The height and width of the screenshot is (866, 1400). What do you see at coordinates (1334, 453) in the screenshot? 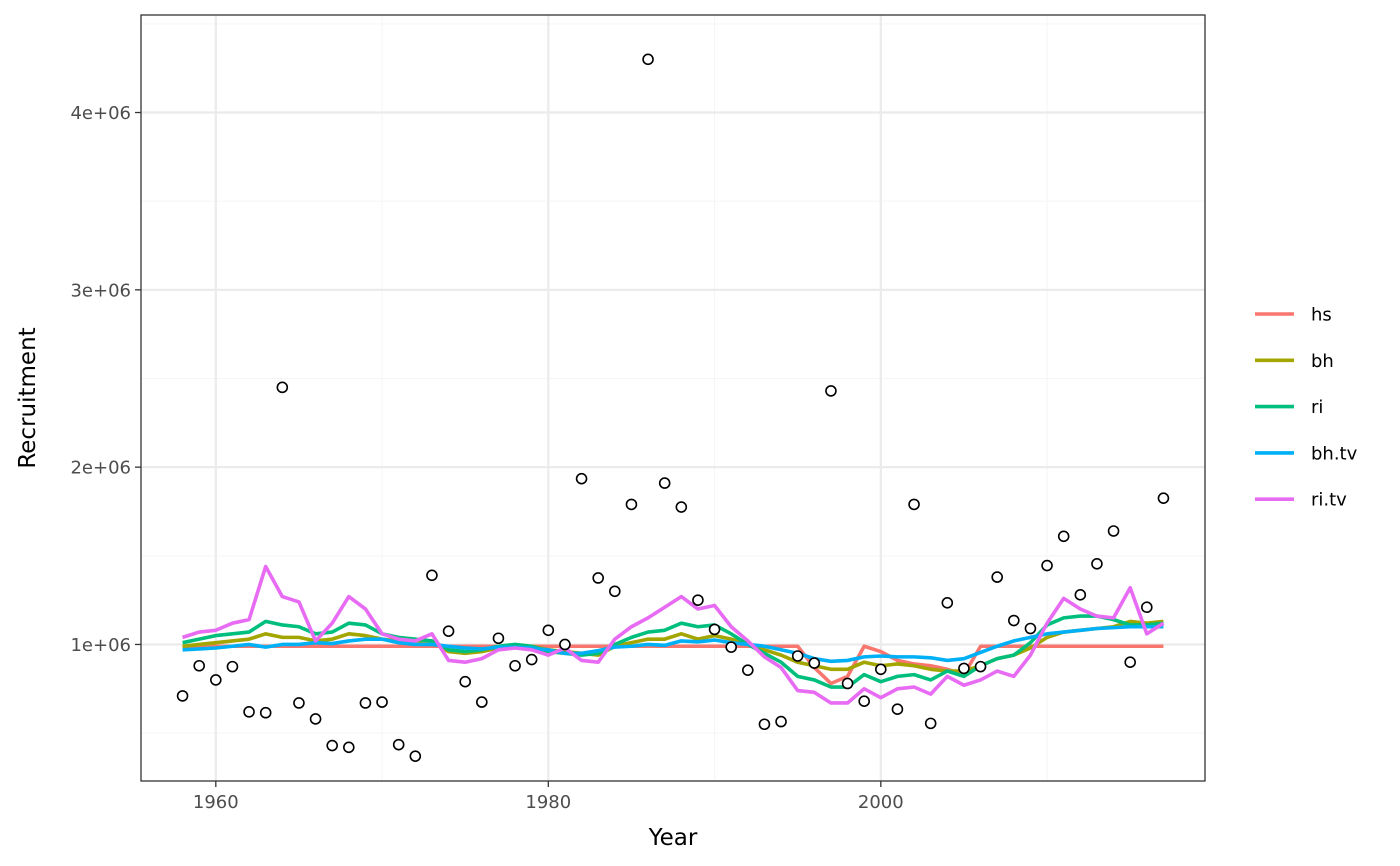
I see `legend-label-bh-tv: bh.tv` at bounding box center [1334, 453].